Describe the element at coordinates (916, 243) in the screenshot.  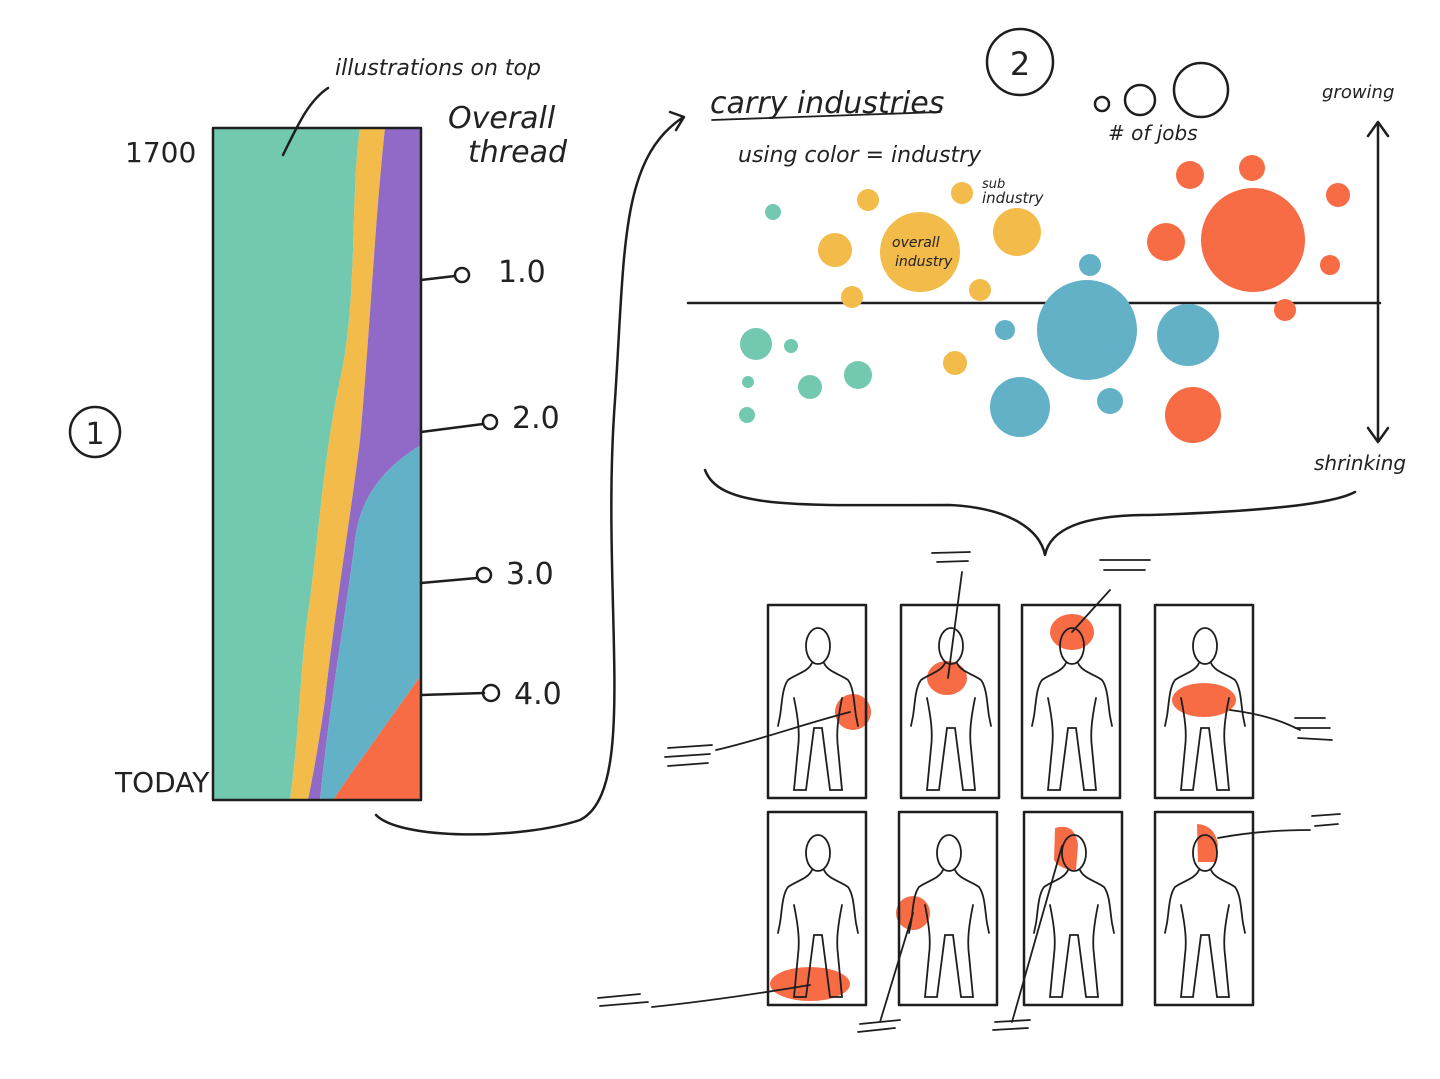
I see `annotation: overall` at that location.